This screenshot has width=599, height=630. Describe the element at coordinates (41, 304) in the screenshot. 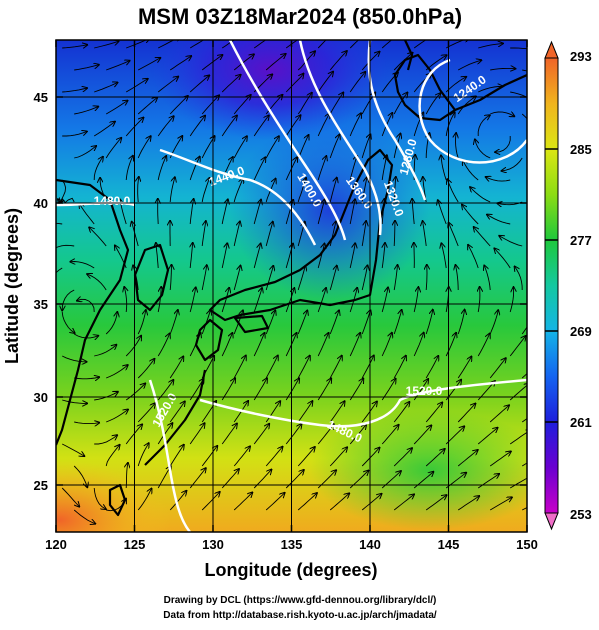

I see `y-tick-label: 35` at that location.